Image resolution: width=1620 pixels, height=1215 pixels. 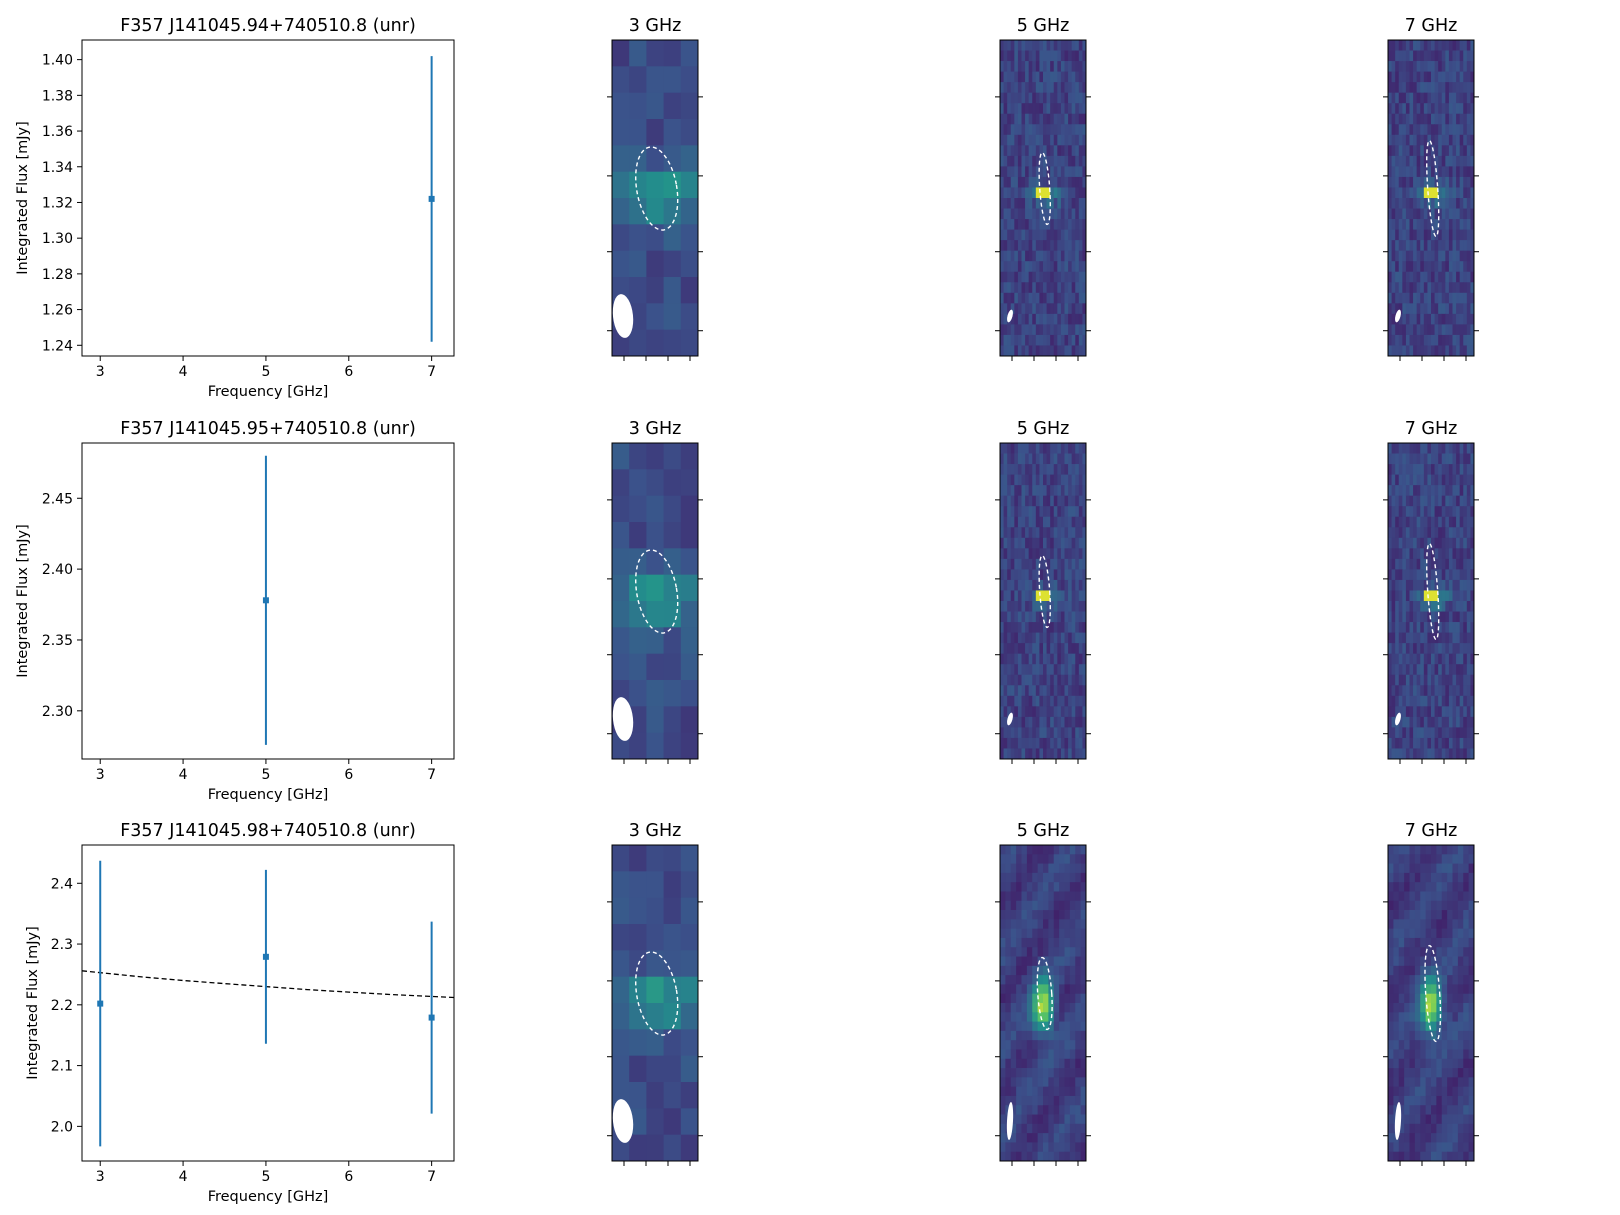 I want to click on y-tick-label: 2.4, so click(x=62, y=884).